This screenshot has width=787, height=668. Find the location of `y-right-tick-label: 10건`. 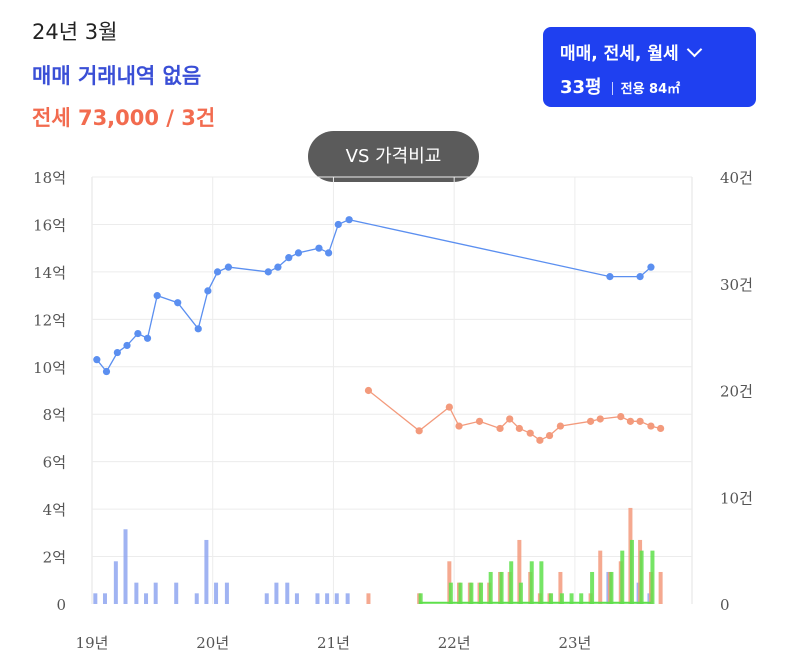

y-right-tick-label: 10건 is located at coordinates (736, 498).